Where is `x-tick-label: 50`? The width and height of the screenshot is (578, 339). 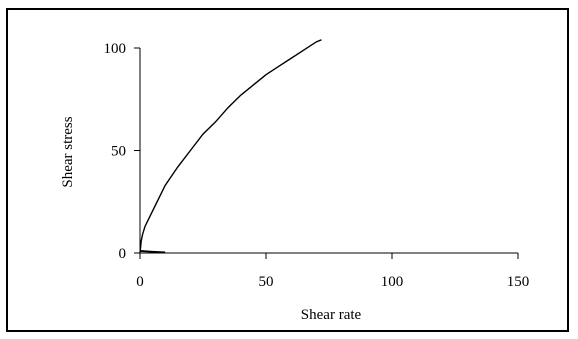 x-tick-label: 50 is located at coordinates (266, 282).